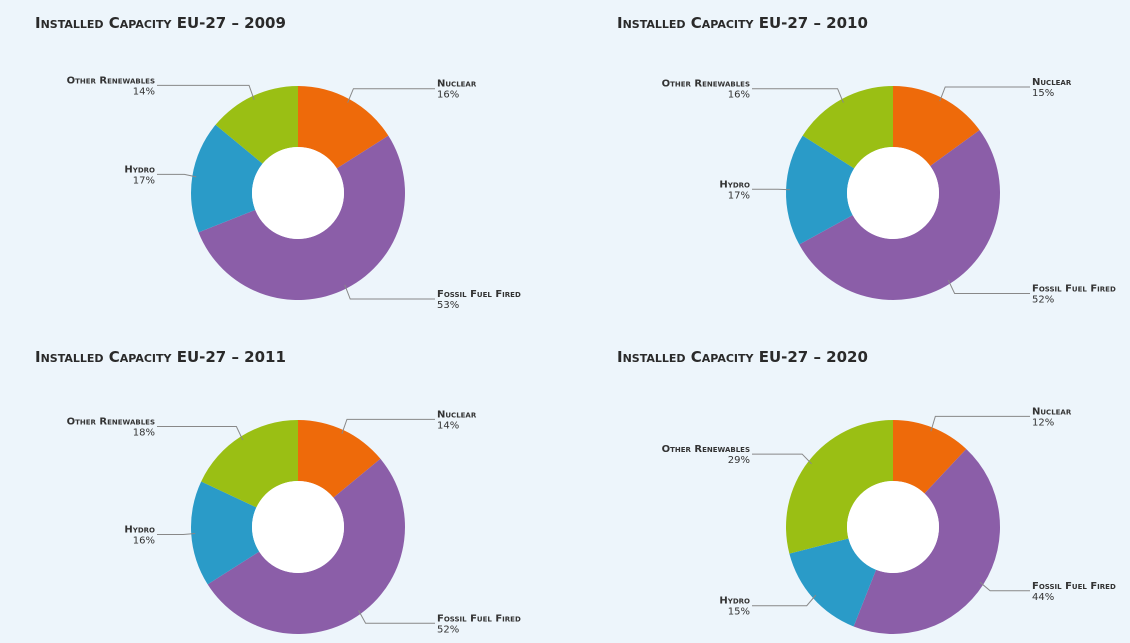 Image resolution: width=1130 pixels, height=643 pixels. Describe the element at coordinates (448, 305) in the screenshot. I see `slice-value: 53%` at that location.